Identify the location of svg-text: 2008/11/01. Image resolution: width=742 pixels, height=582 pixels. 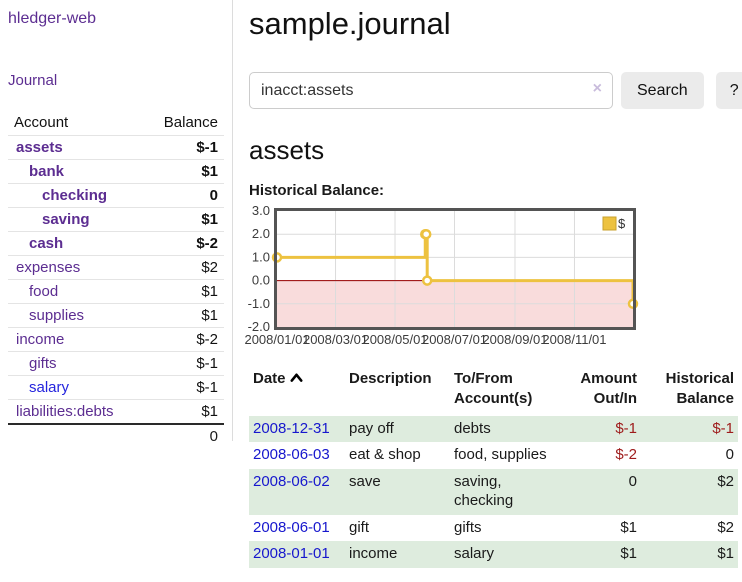
(574, 339).